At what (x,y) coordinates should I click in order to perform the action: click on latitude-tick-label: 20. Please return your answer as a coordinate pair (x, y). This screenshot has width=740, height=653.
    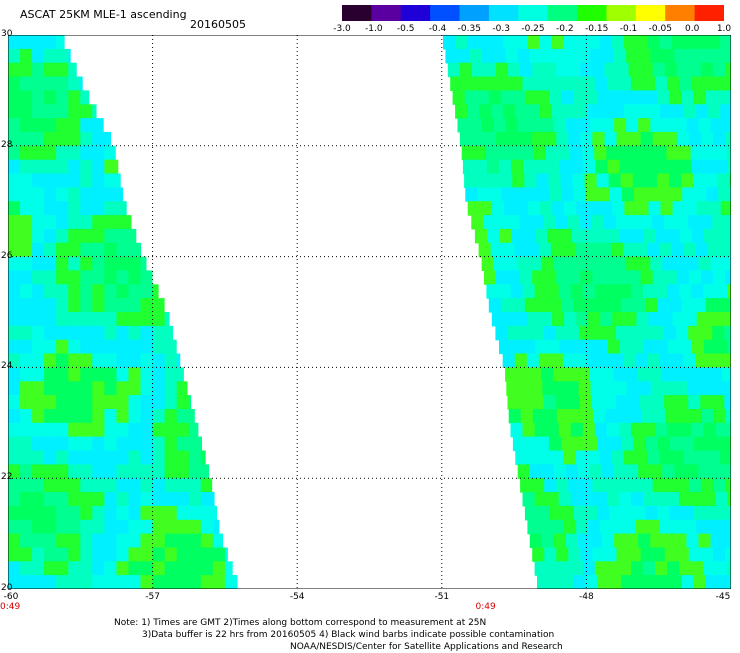
    Looking at the image, I should click on (7, 588).